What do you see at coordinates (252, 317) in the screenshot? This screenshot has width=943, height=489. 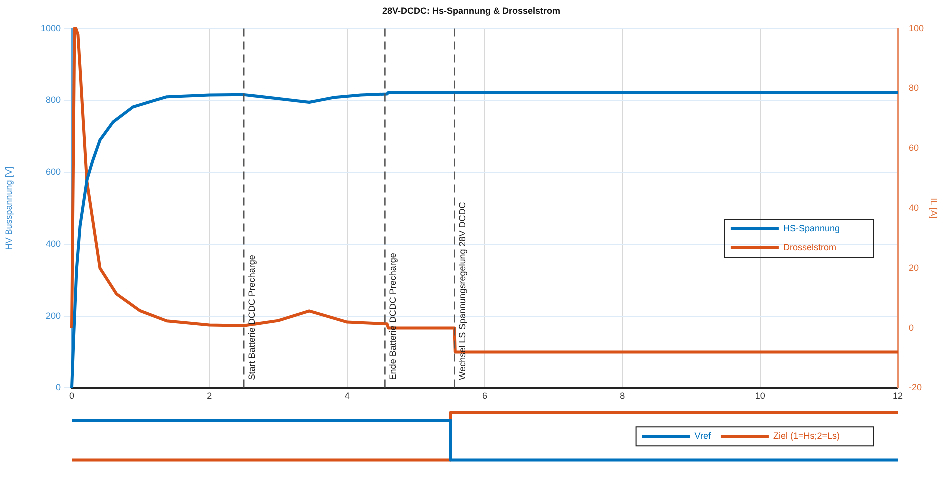 I see `ref-line-label: Start Batterie DCDC Precharge` at bounding box center [252, 317].